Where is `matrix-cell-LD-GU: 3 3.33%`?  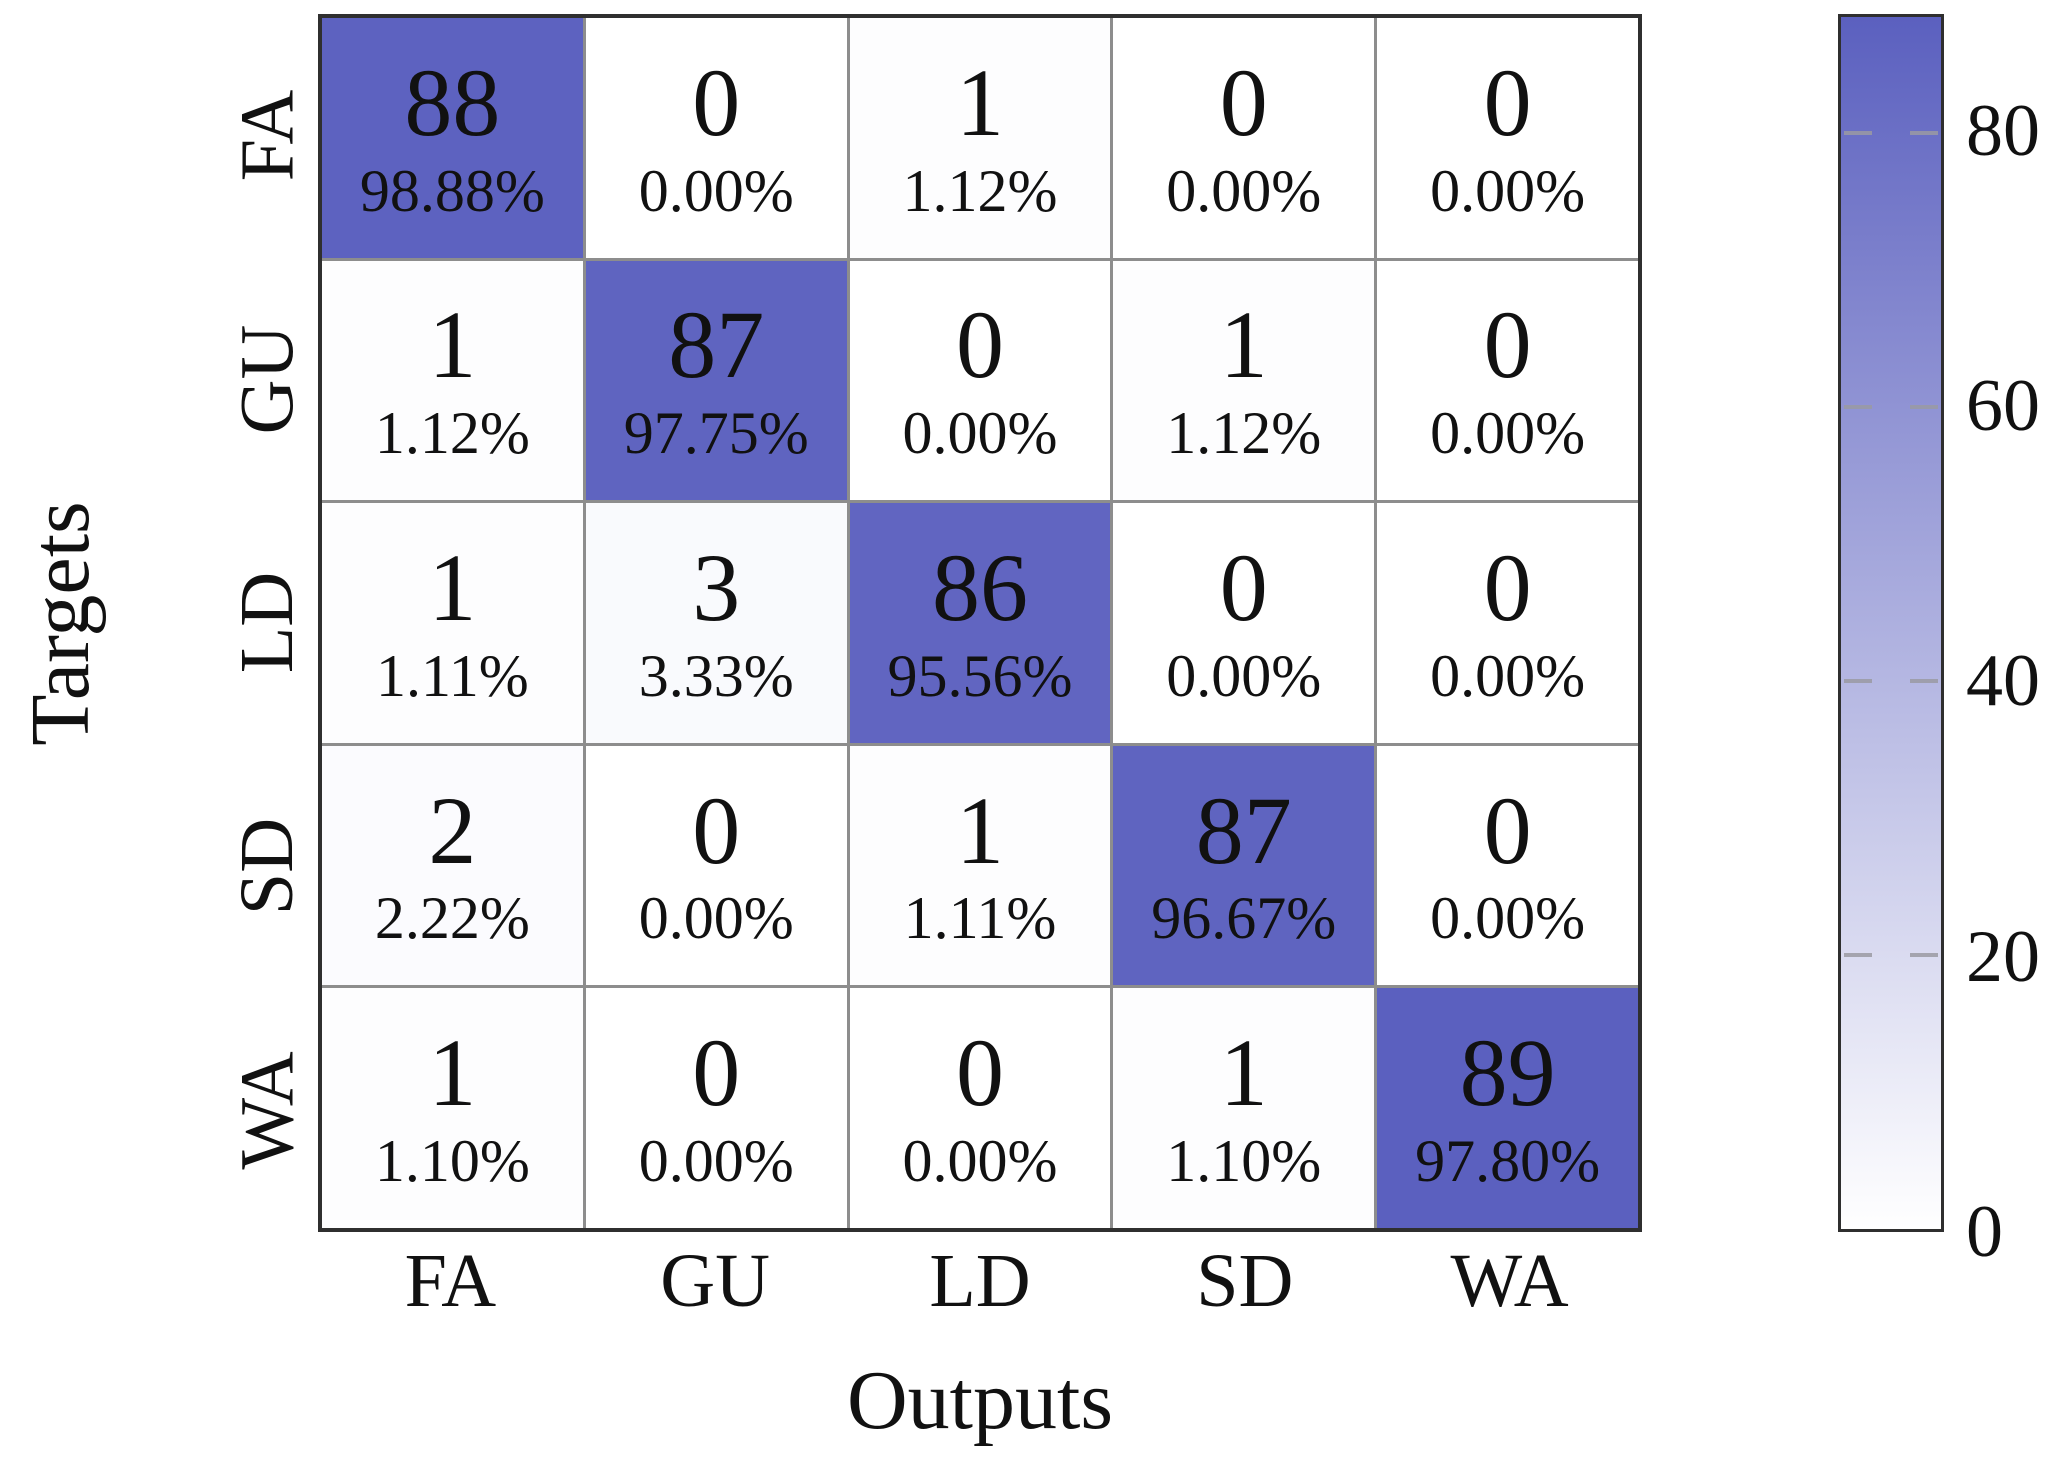 matrix-cell-LD-GU: 3 3.33% is located at coordinates (716, 623).